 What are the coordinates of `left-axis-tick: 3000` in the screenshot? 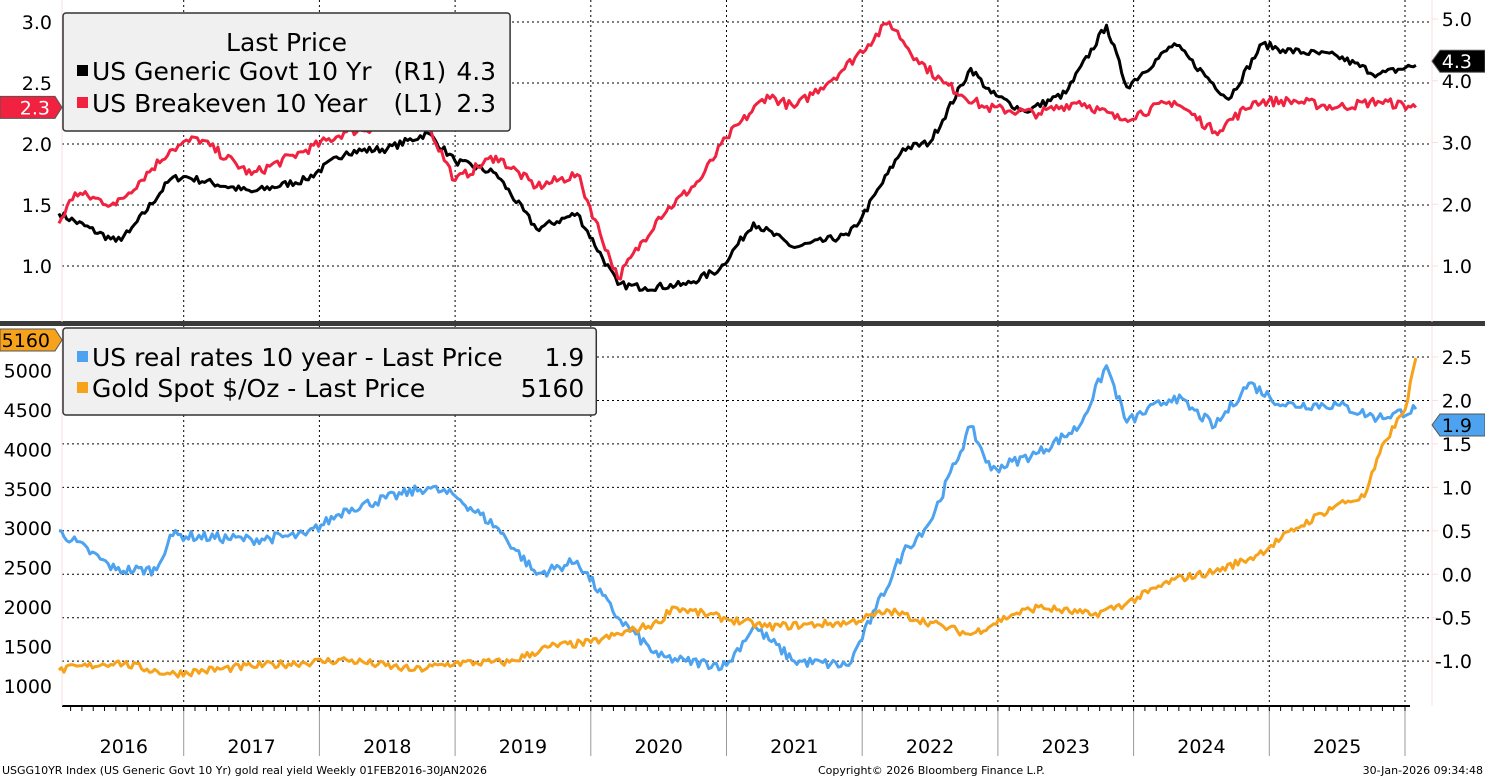 It's located at (28, 529).